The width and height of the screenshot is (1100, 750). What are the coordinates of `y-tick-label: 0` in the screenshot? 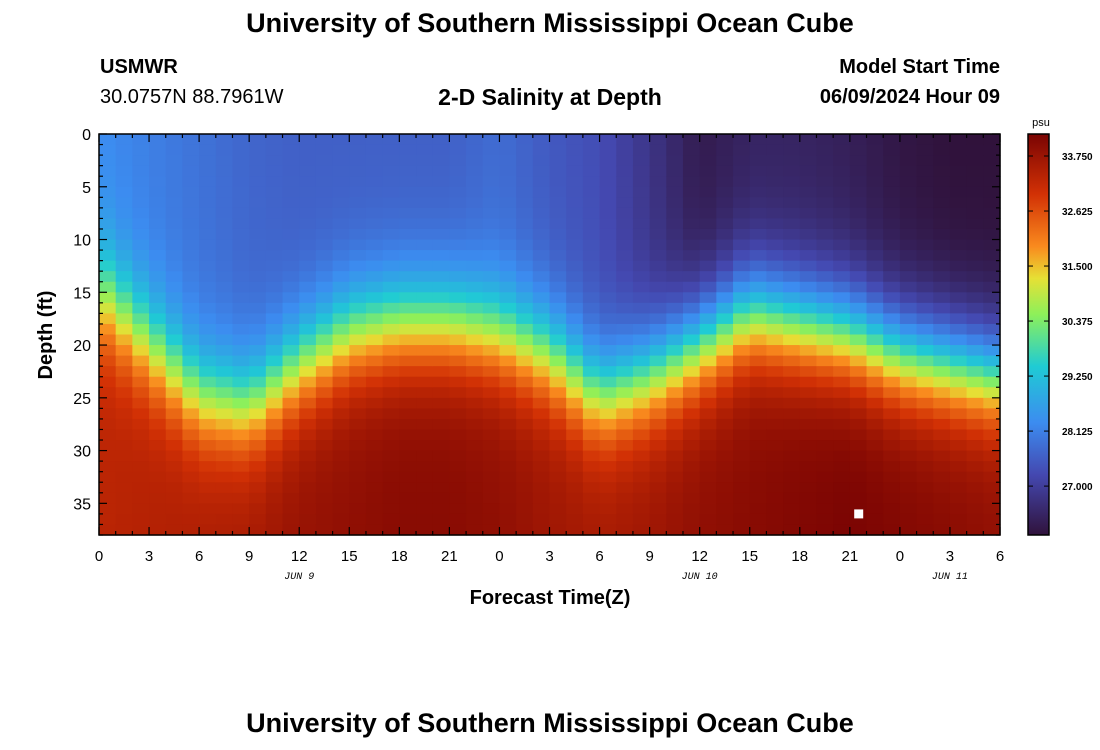 It's located at (86, 135).